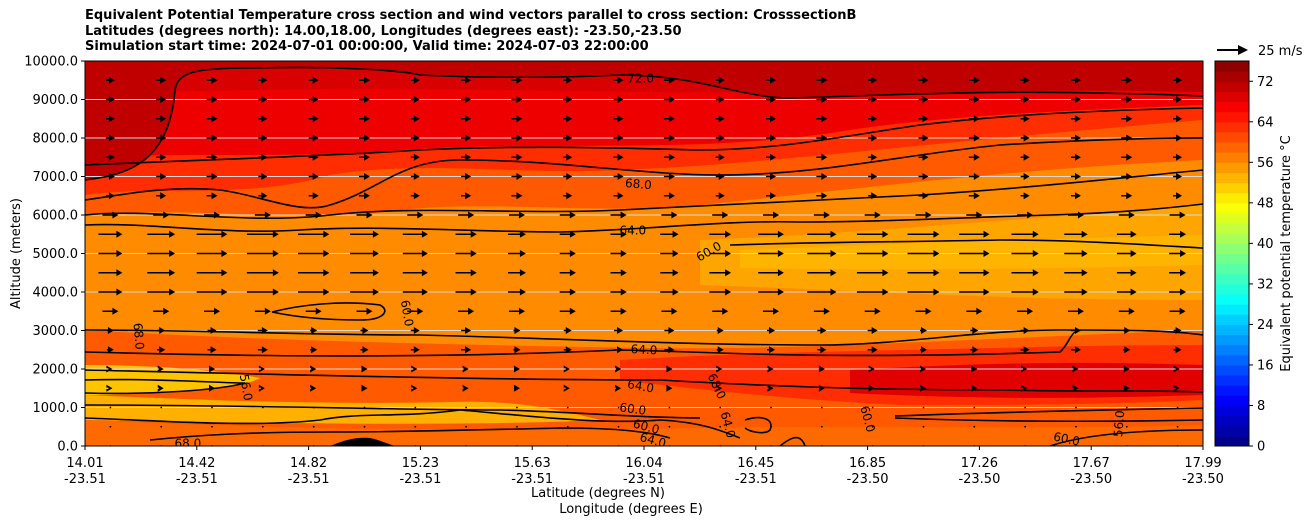 Image resolution: width=1308 pixels, height=526 pixels. I want to click on x-tick-label-longitude: -23.51, so click(644, 479).